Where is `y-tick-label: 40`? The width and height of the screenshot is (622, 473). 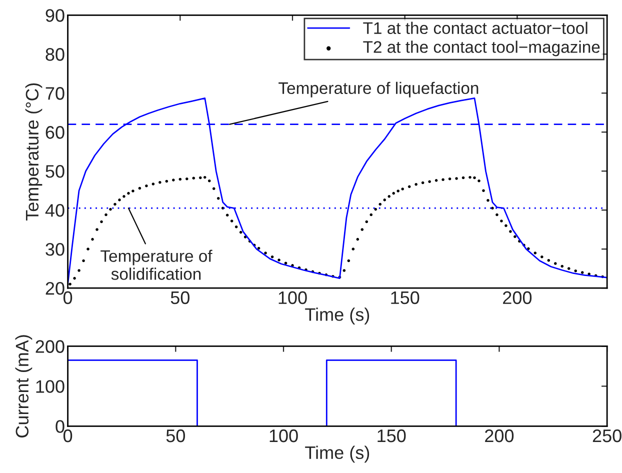
y-tick-label: 40 is located at coordinates (54, 210).